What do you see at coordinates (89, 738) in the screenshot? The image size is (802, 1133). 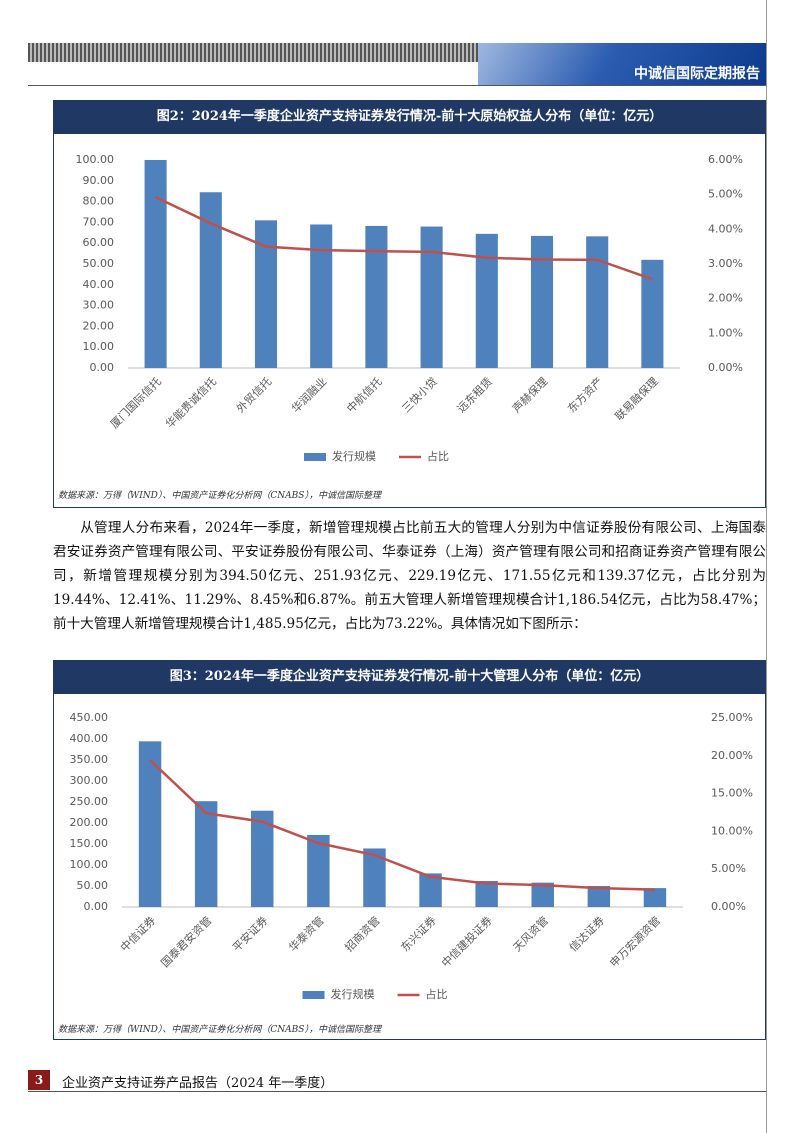 I see `y-tick-label: 400.00` at bounding box center [89, 738].